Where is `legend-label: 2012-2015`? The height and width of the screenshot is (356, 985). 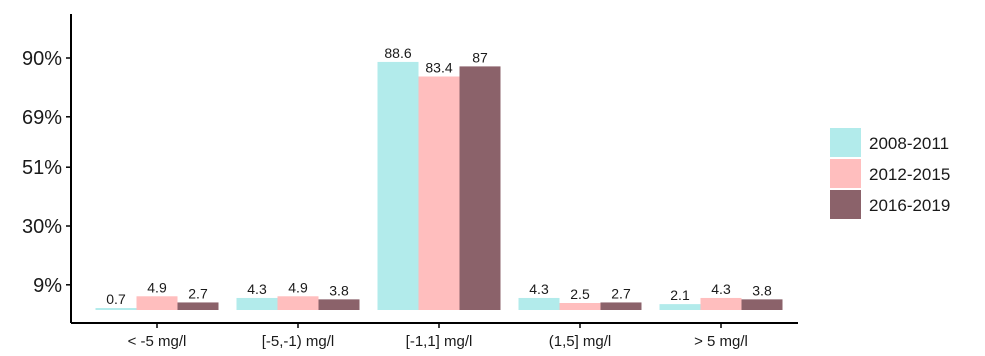
legend-label: 2012-2015 is located at coordinates (909, 174).